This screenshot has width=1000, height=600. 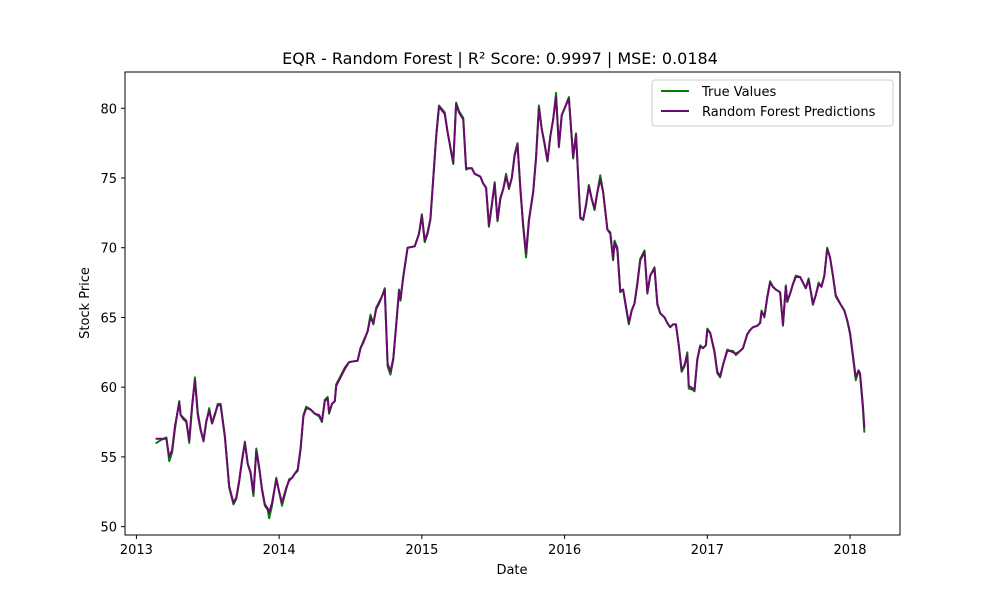 I want to click on y-tick-label: 55, so click(x=108, y=458).